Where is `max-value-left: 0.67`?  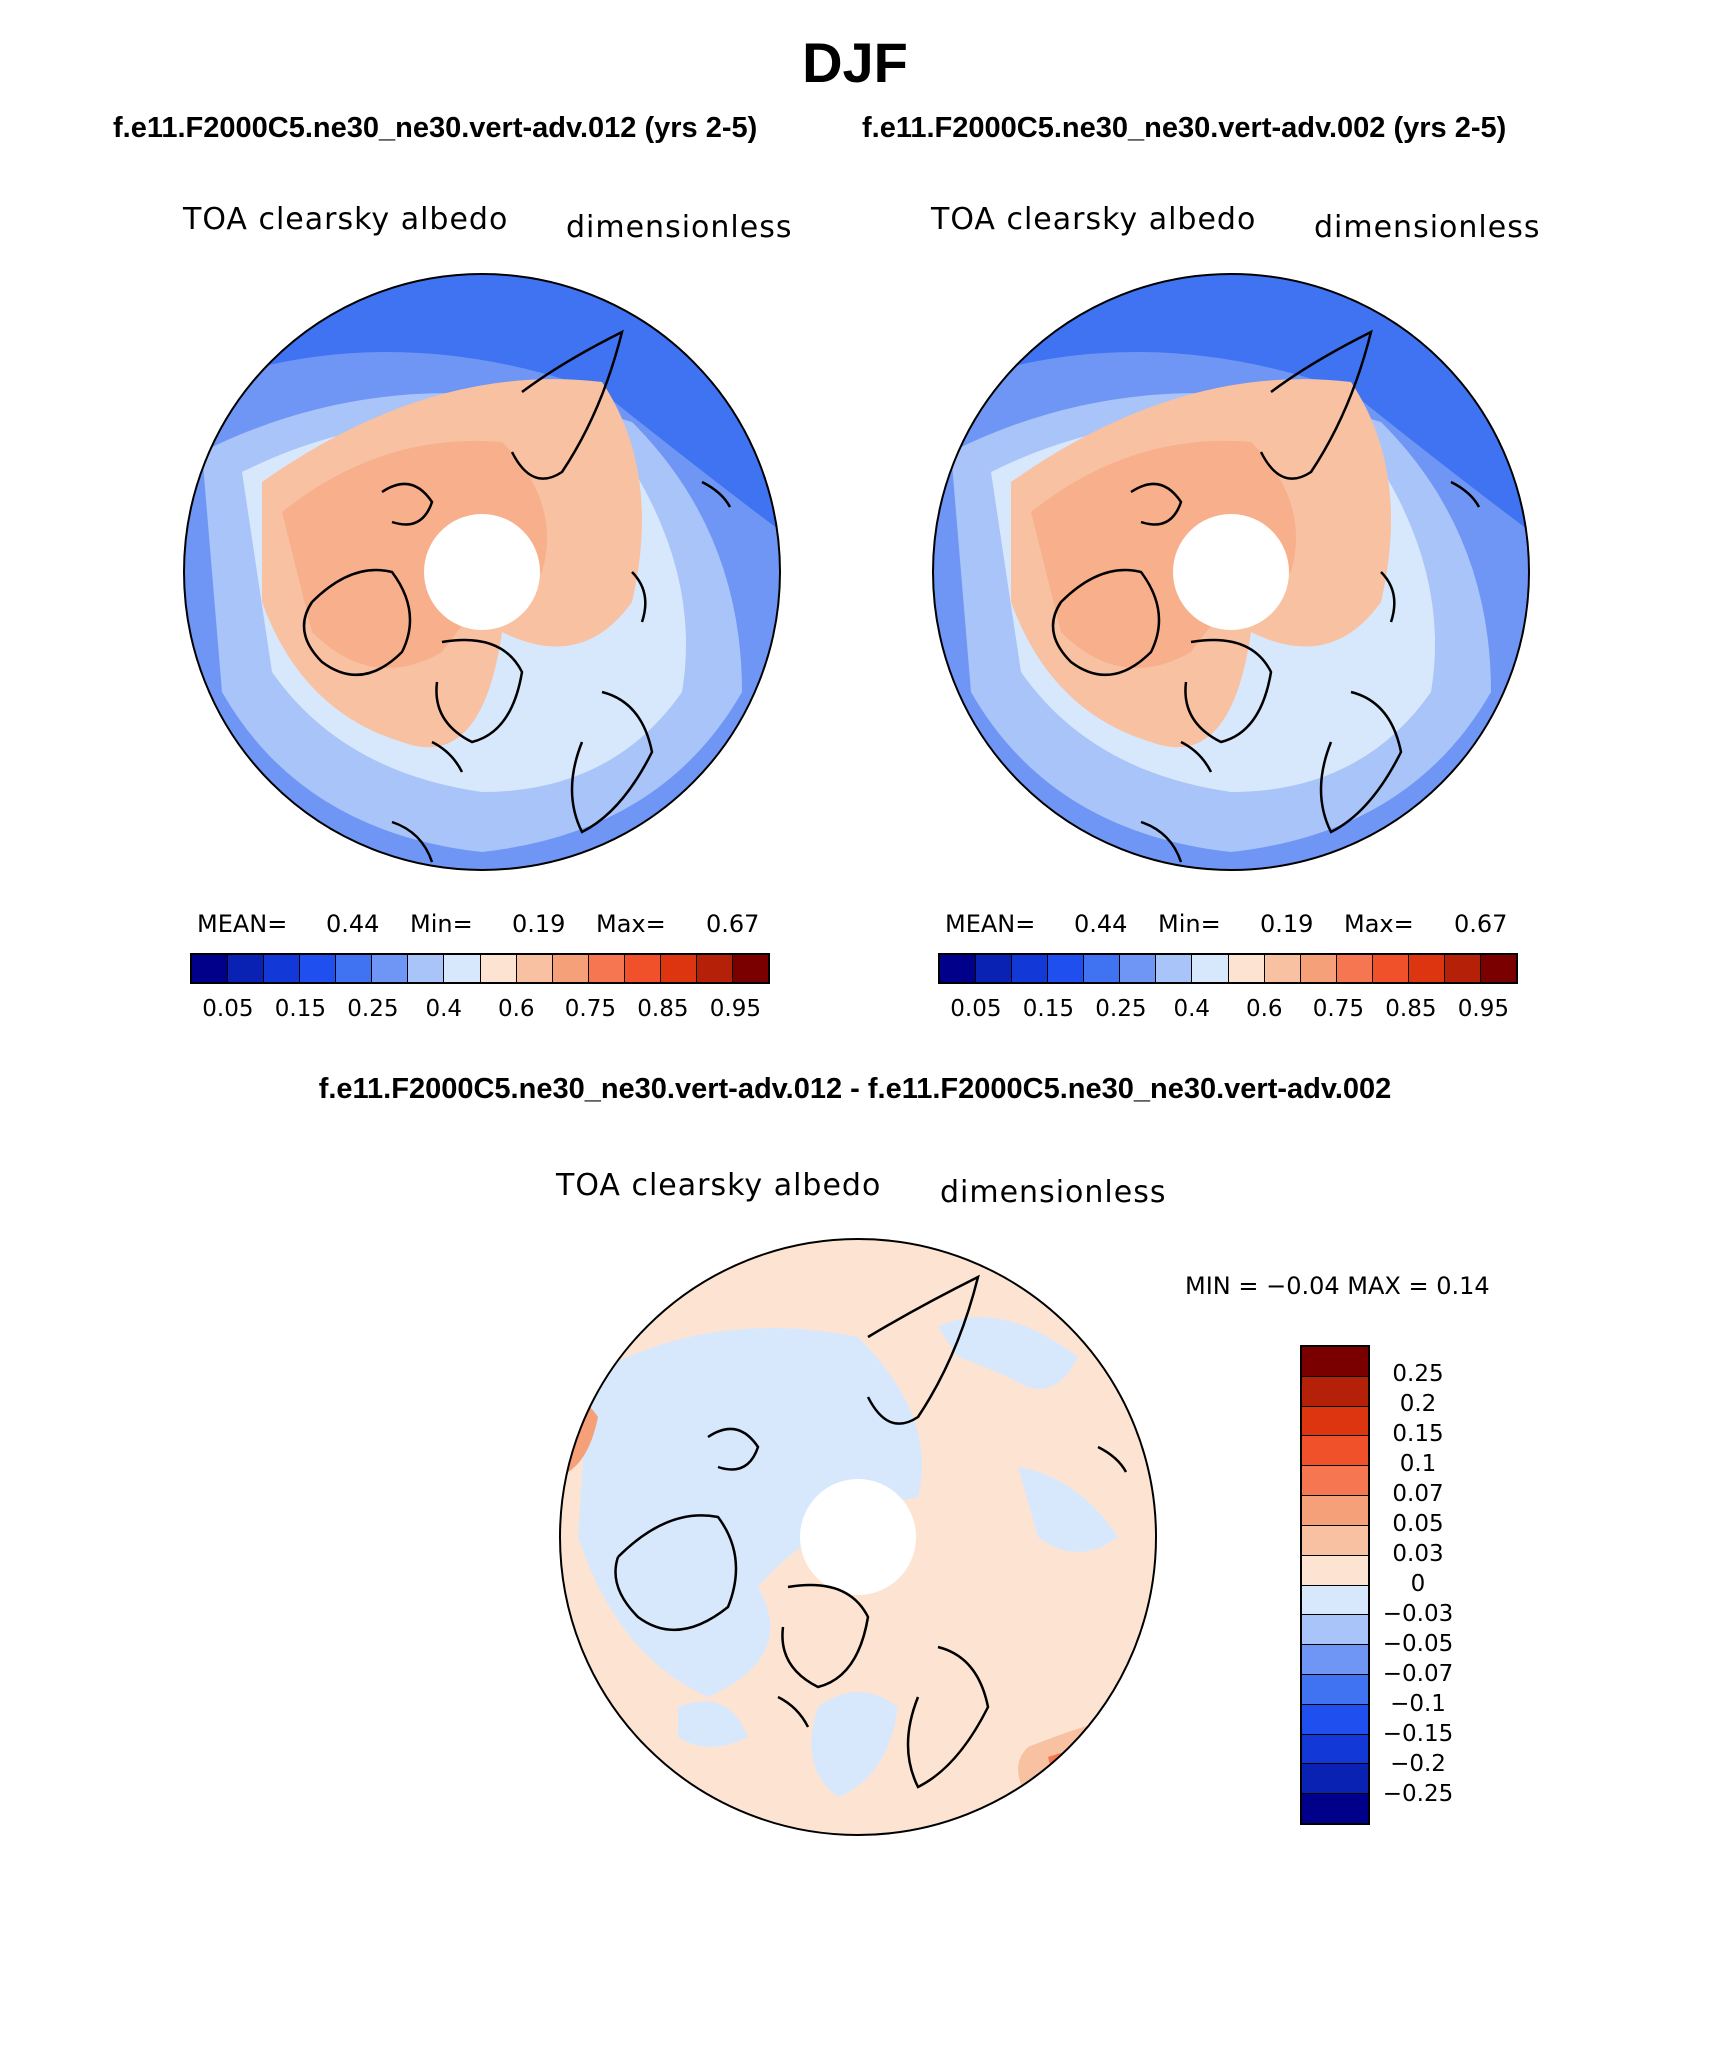
max-value-left: 0.67 is located at coordinates (733, 924).